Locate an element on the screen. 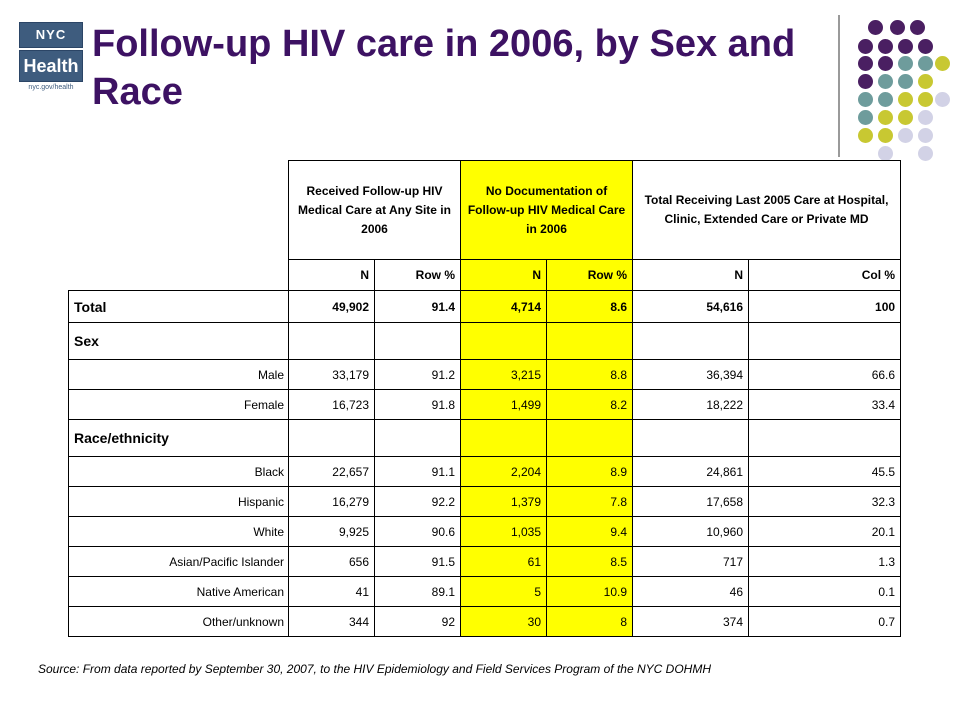 This screenshot has width=960, height=720. sub-header-row: N Row % N Row % N Col % is located at coordinates (485, 275).